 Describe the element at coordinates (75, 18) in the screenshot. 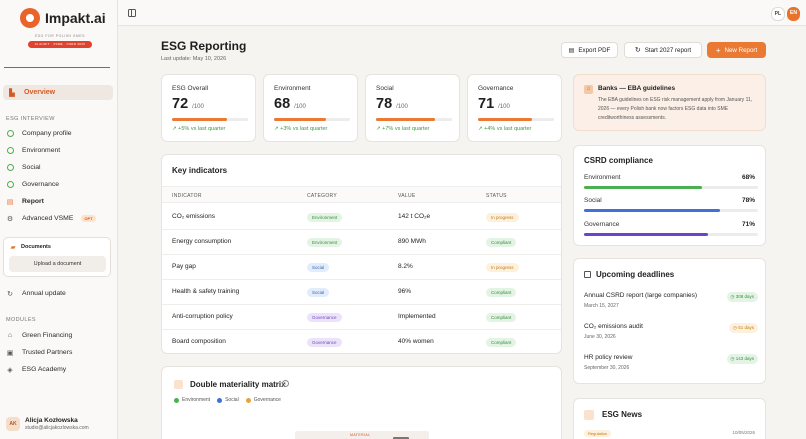

I see `brand-name: Impakt.ai` at that location.